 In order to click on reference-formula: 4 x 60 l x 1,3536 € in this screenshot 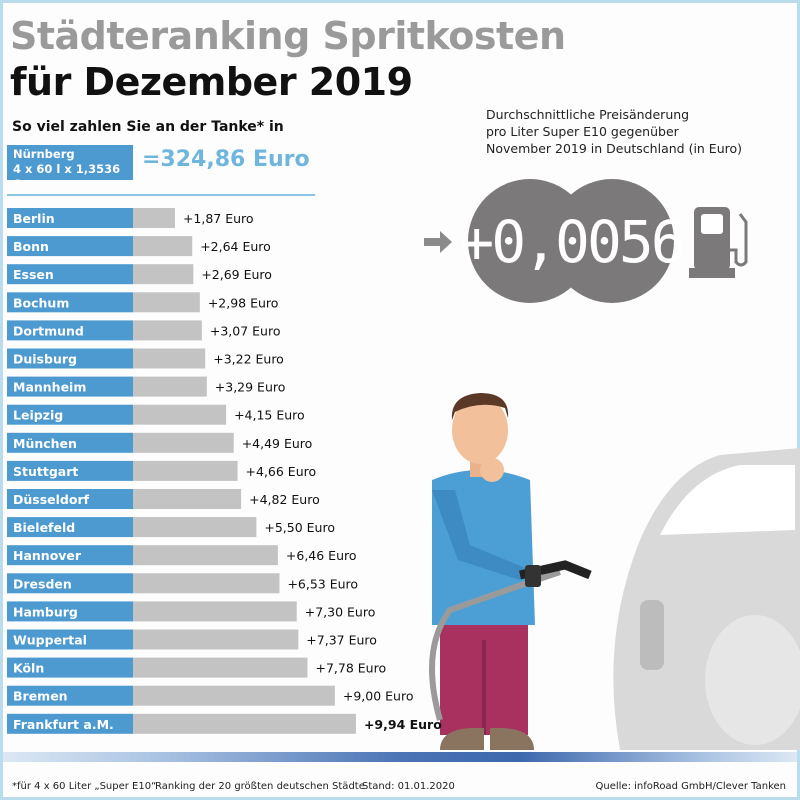, I will do `click(67, 176)`.